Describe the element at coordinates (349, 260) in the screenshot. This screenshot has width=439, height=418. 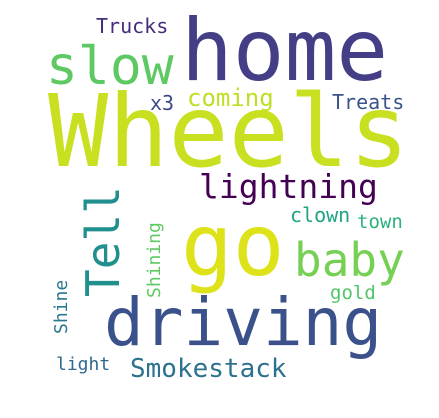
I see `word-baby: baby` at that location.